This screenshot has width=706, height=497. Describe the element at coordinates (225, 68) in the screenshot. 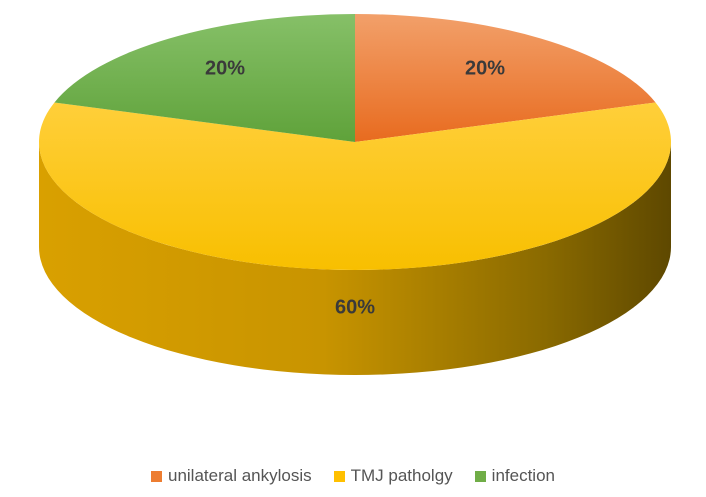

I see `data-label-infection: 20%` at that location.